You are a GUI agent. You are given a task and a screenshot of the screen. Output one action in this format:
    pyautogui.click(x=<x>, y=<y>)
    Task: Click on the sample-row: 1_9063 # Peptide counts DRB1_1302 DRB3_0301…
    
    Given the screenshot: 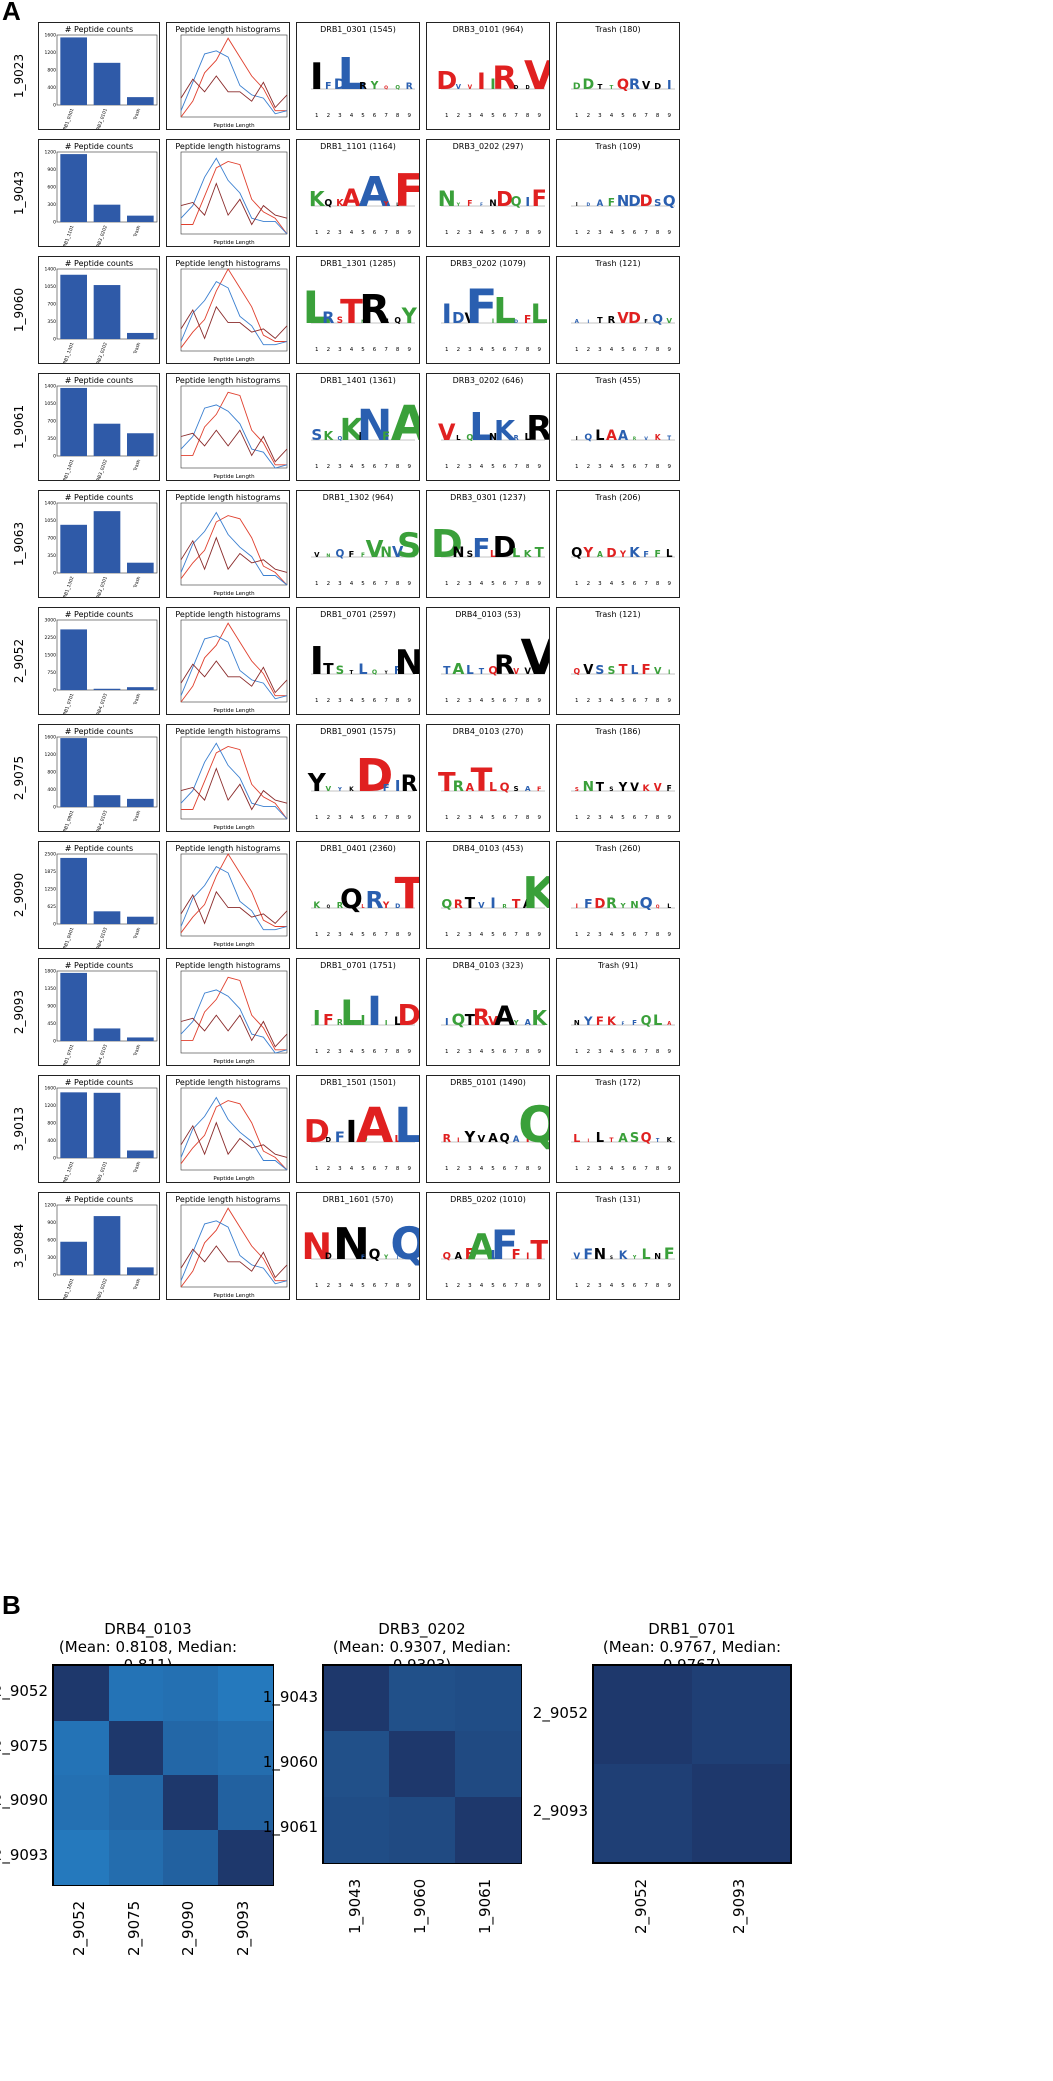 What is the action you would take?
    pyautogui.click(x=526, y=544)
    